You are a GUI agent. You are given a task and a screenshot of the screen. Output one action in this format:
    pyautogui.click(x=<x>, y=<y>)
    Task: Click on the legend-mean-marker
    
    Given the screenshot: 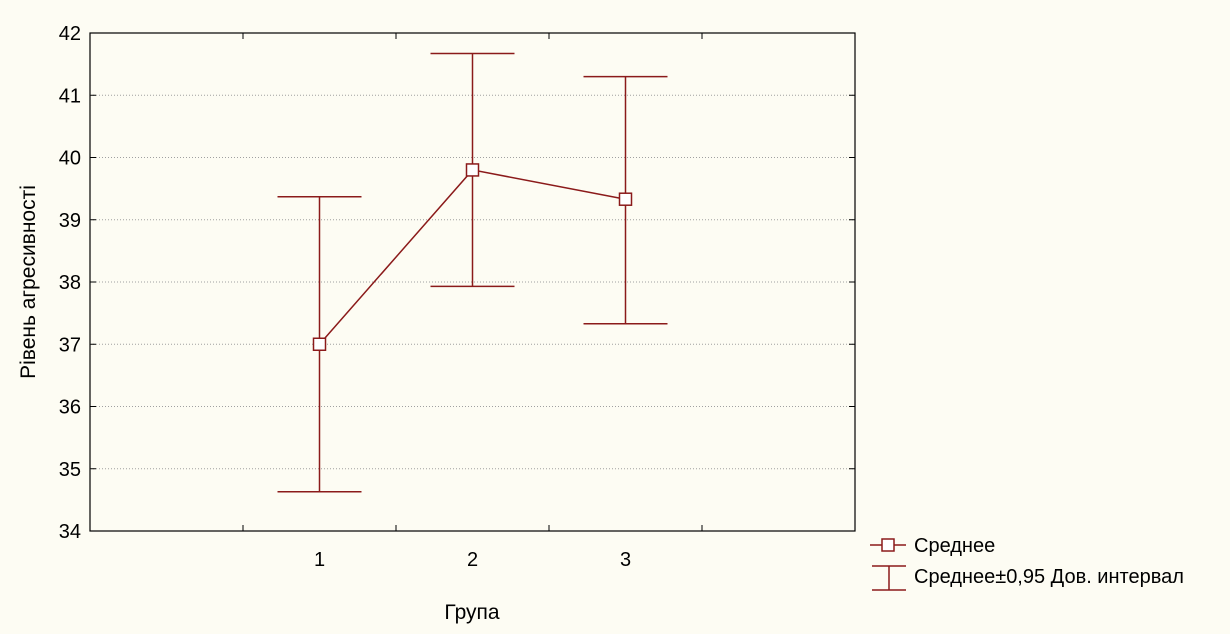 What is the action you would take?
    pyautogui.click(x=888, y=545)
    